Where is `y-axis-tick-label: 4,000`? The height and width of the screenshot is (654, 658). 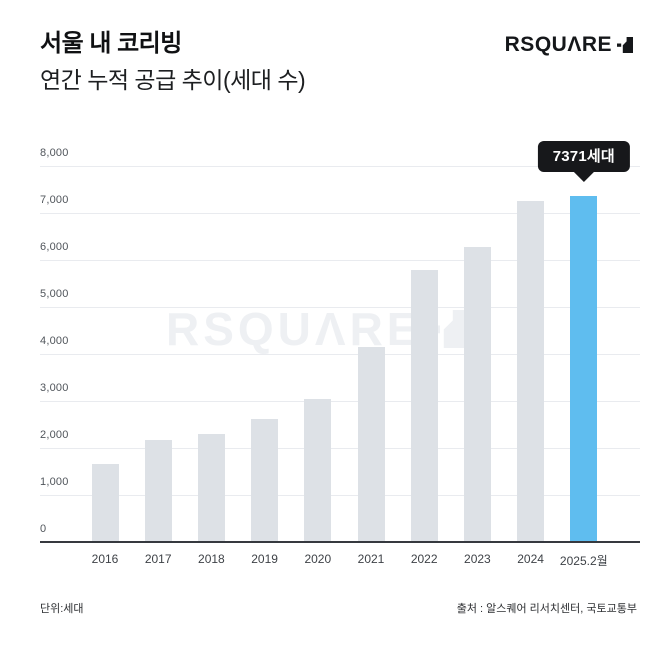
y-axis-tick-label: 4,000 is located at coordinates (54, 341).